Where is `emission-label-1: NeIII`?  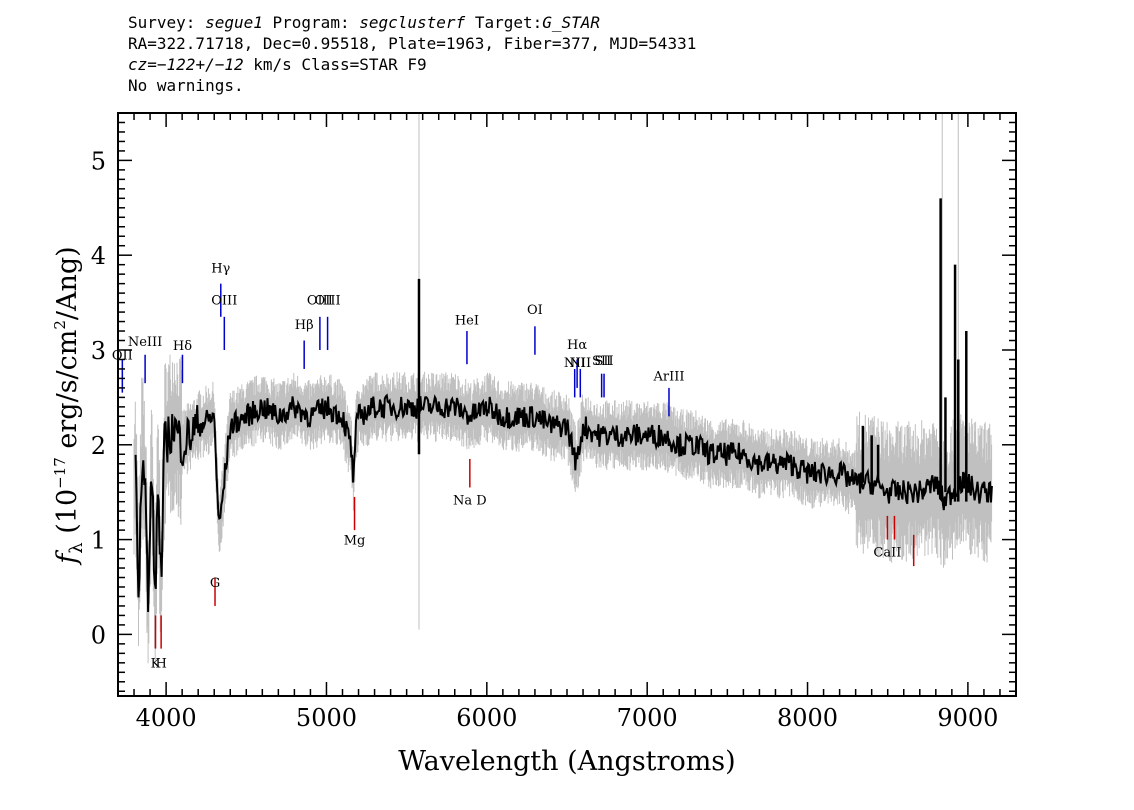 emission-label-1: NeIII is located at coordinates (145, 342).